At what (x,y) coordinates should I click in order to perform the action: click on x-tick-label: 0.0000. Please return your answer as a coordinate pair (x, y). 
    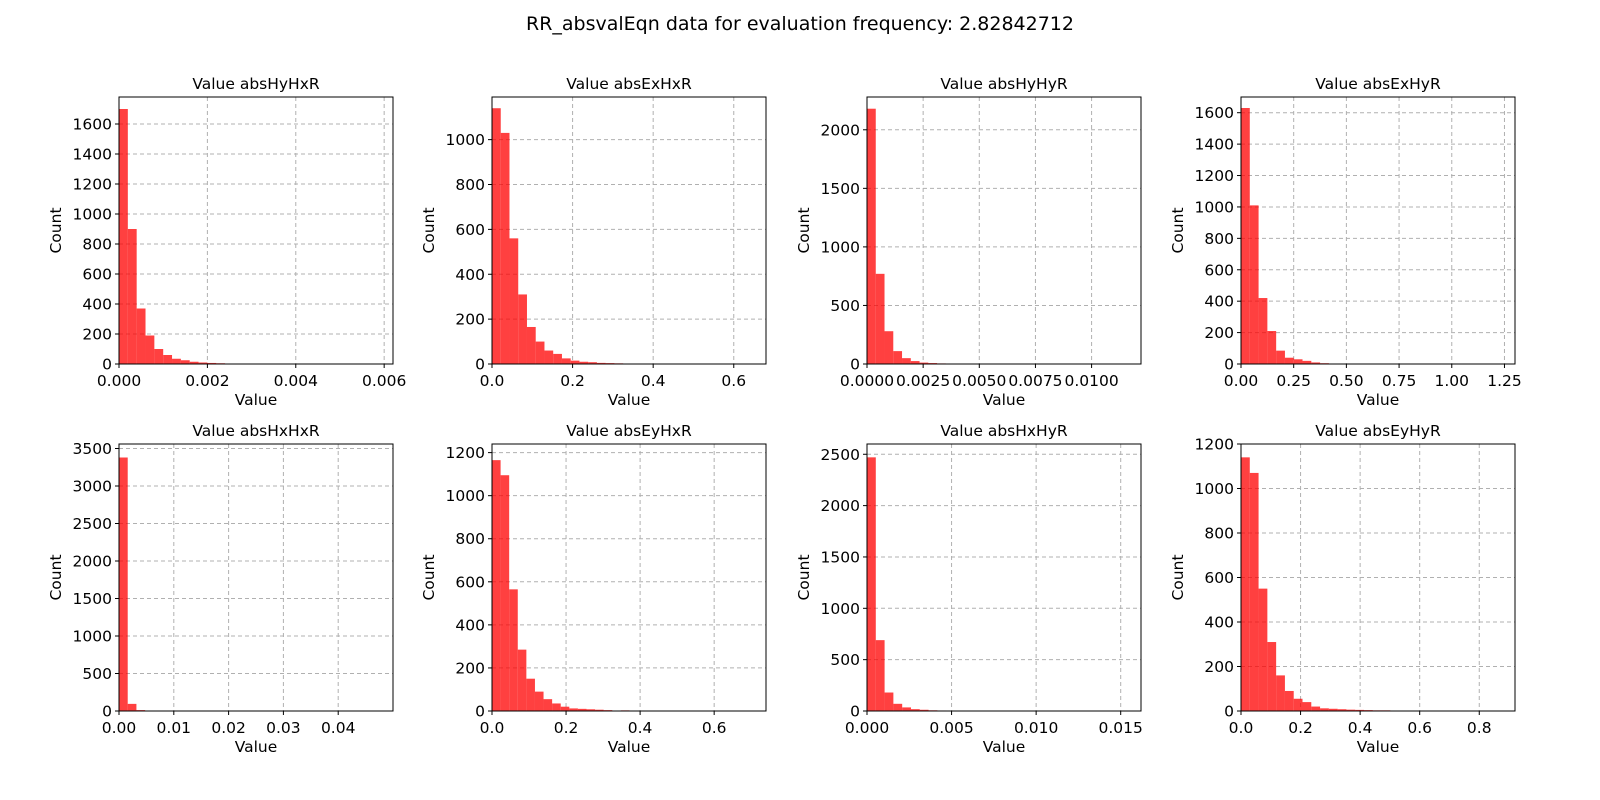
    Looking at the image, I should click on (867, 381).